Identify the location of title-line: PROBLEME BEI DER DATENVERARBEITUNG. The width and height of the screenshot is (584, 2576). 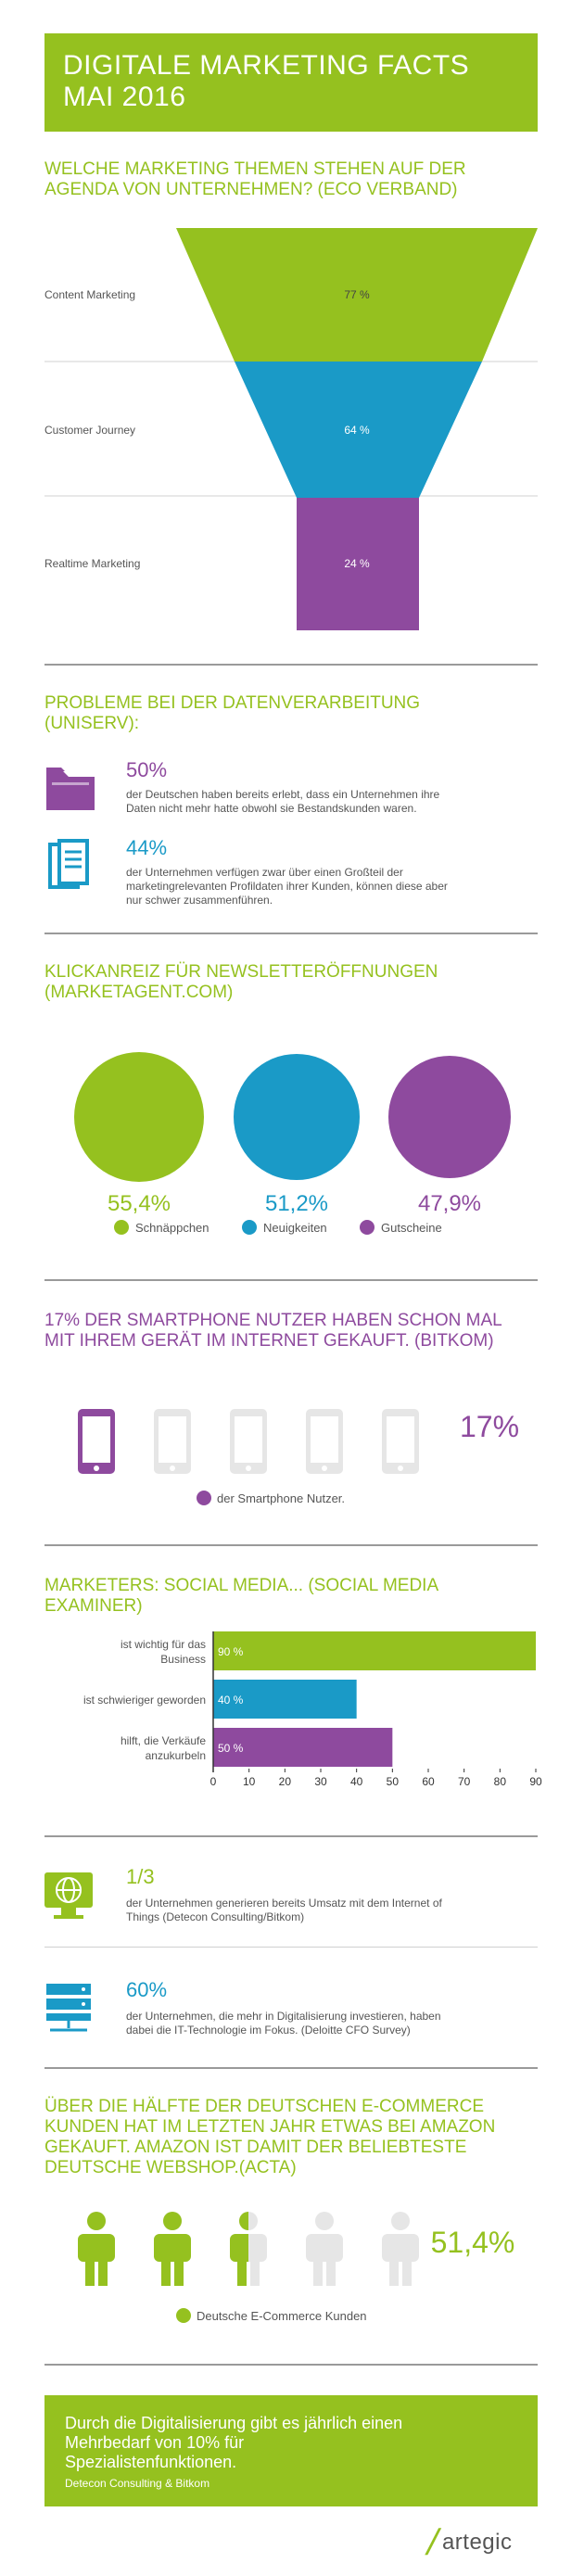
(232, 703).